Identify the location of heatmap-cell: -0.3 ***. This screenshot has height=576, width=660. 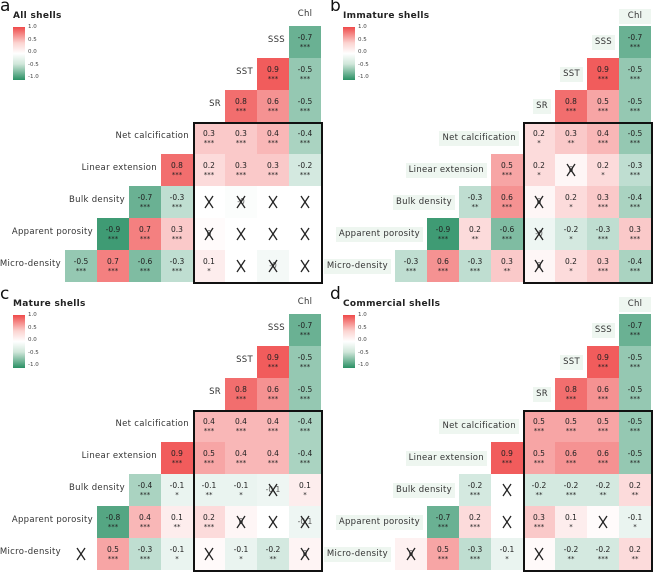
(177, 202).